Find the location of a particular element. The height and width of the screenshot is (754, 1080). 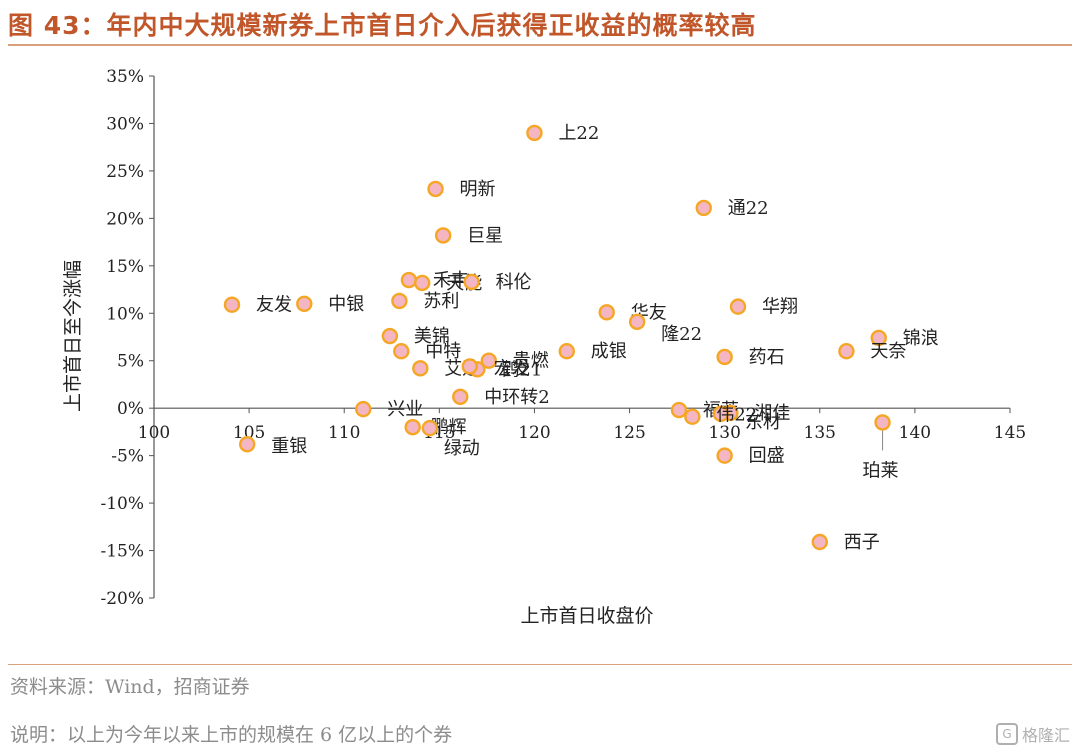

figure-title: 图 43：年内中大规模新券上市首日介入后获得正收益的概率较高 is located at coordinates (382, 25).